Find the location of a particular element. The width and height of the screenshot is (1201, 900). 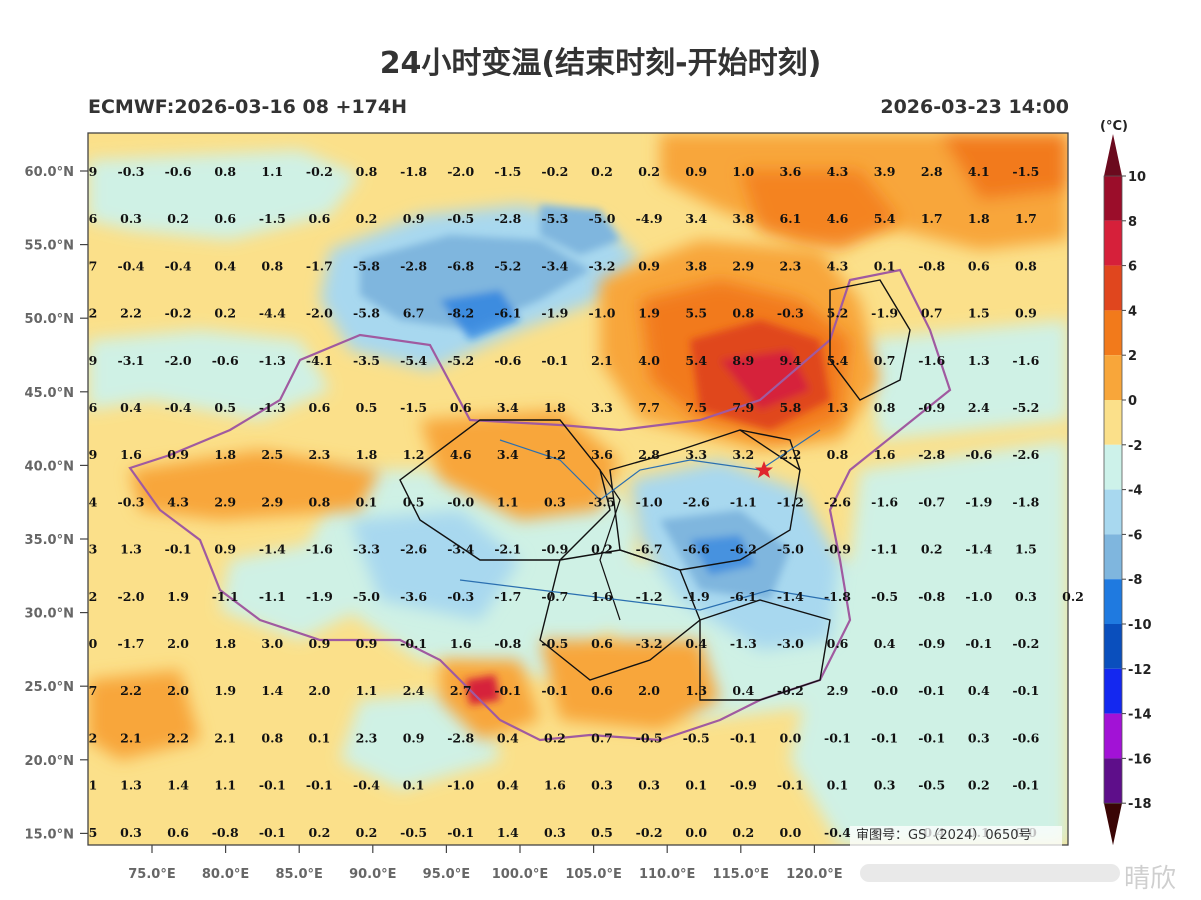

grid-value: 2.9 is located at coordinates (838, 690).